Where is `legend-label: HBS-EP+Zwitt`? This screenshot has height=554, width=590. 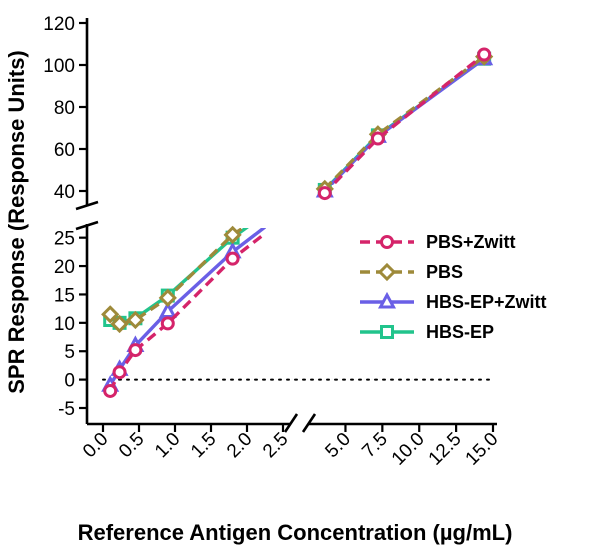 legend-label: HBS-EP+Zwitt is located at coordinates (486, 302).